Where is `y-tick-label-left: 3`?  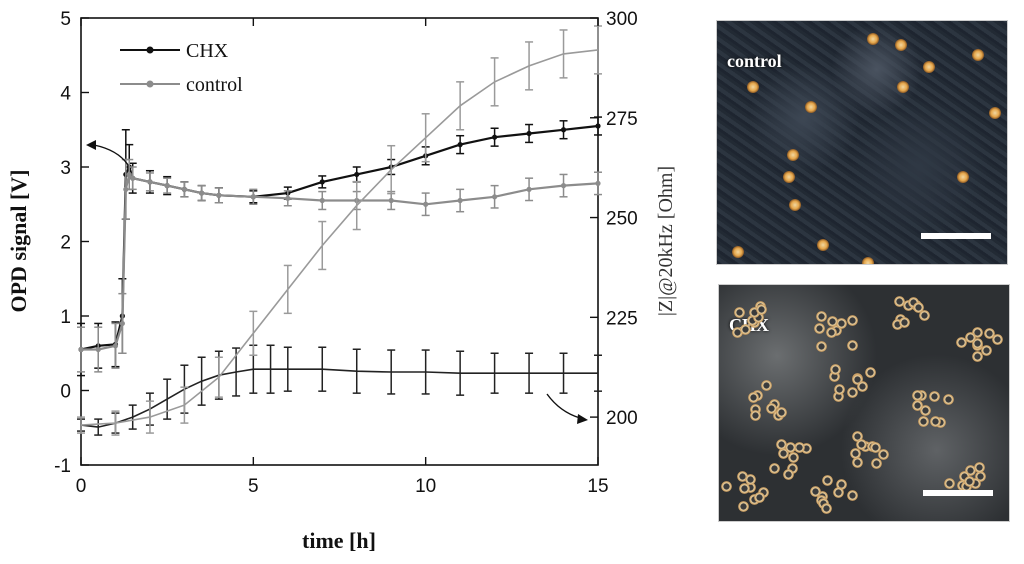
y-tick-label-left: 3 is located at coordinates (65, 168).